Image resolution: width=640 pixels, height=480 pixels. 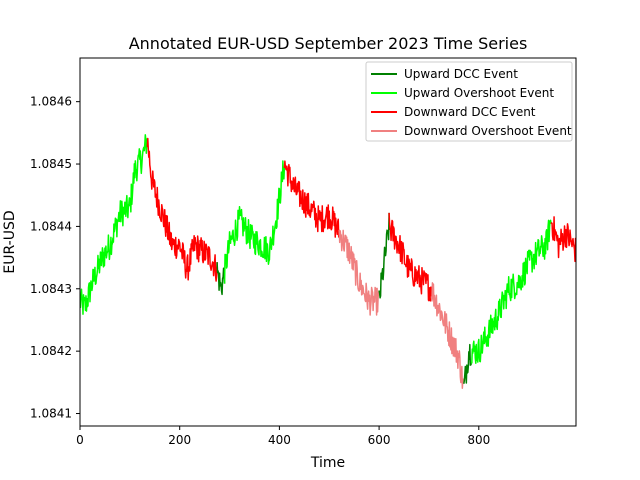 I want to click on y-tick-label: 1.0846, so click(x=51, y=102).